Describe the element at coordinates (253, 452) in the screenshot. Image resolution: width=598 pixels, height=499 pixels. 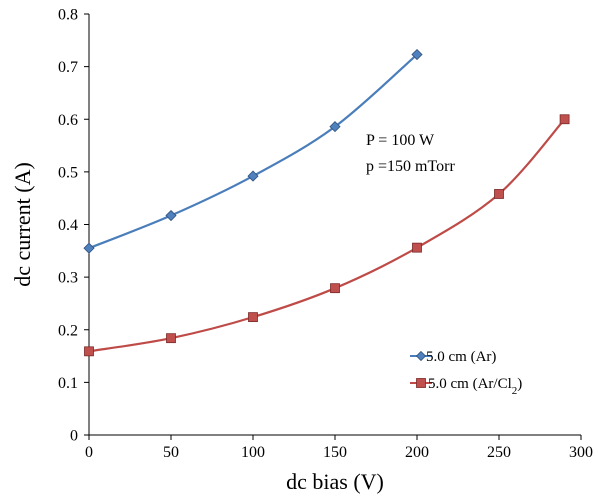
I see `x-tick-label: 100` at that location.